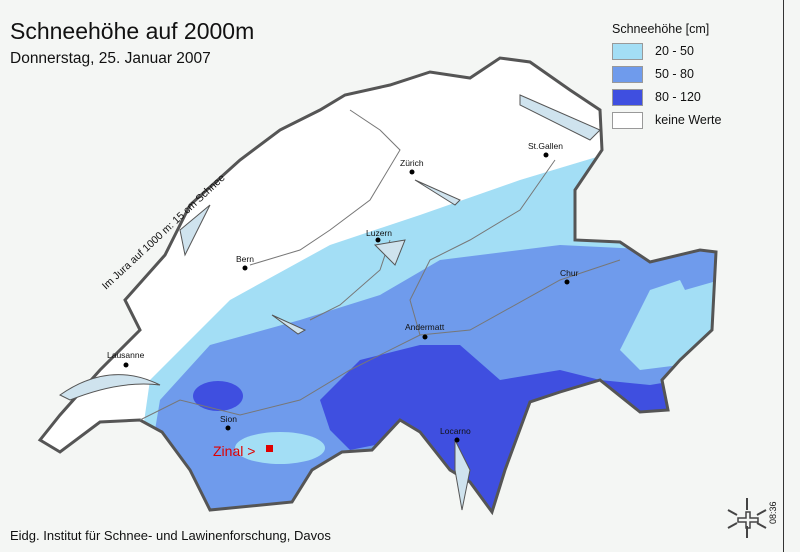 The width and height of the screenshot is (800, 552). I want to click on legend-label: 20 - 50, so click(674, 51).